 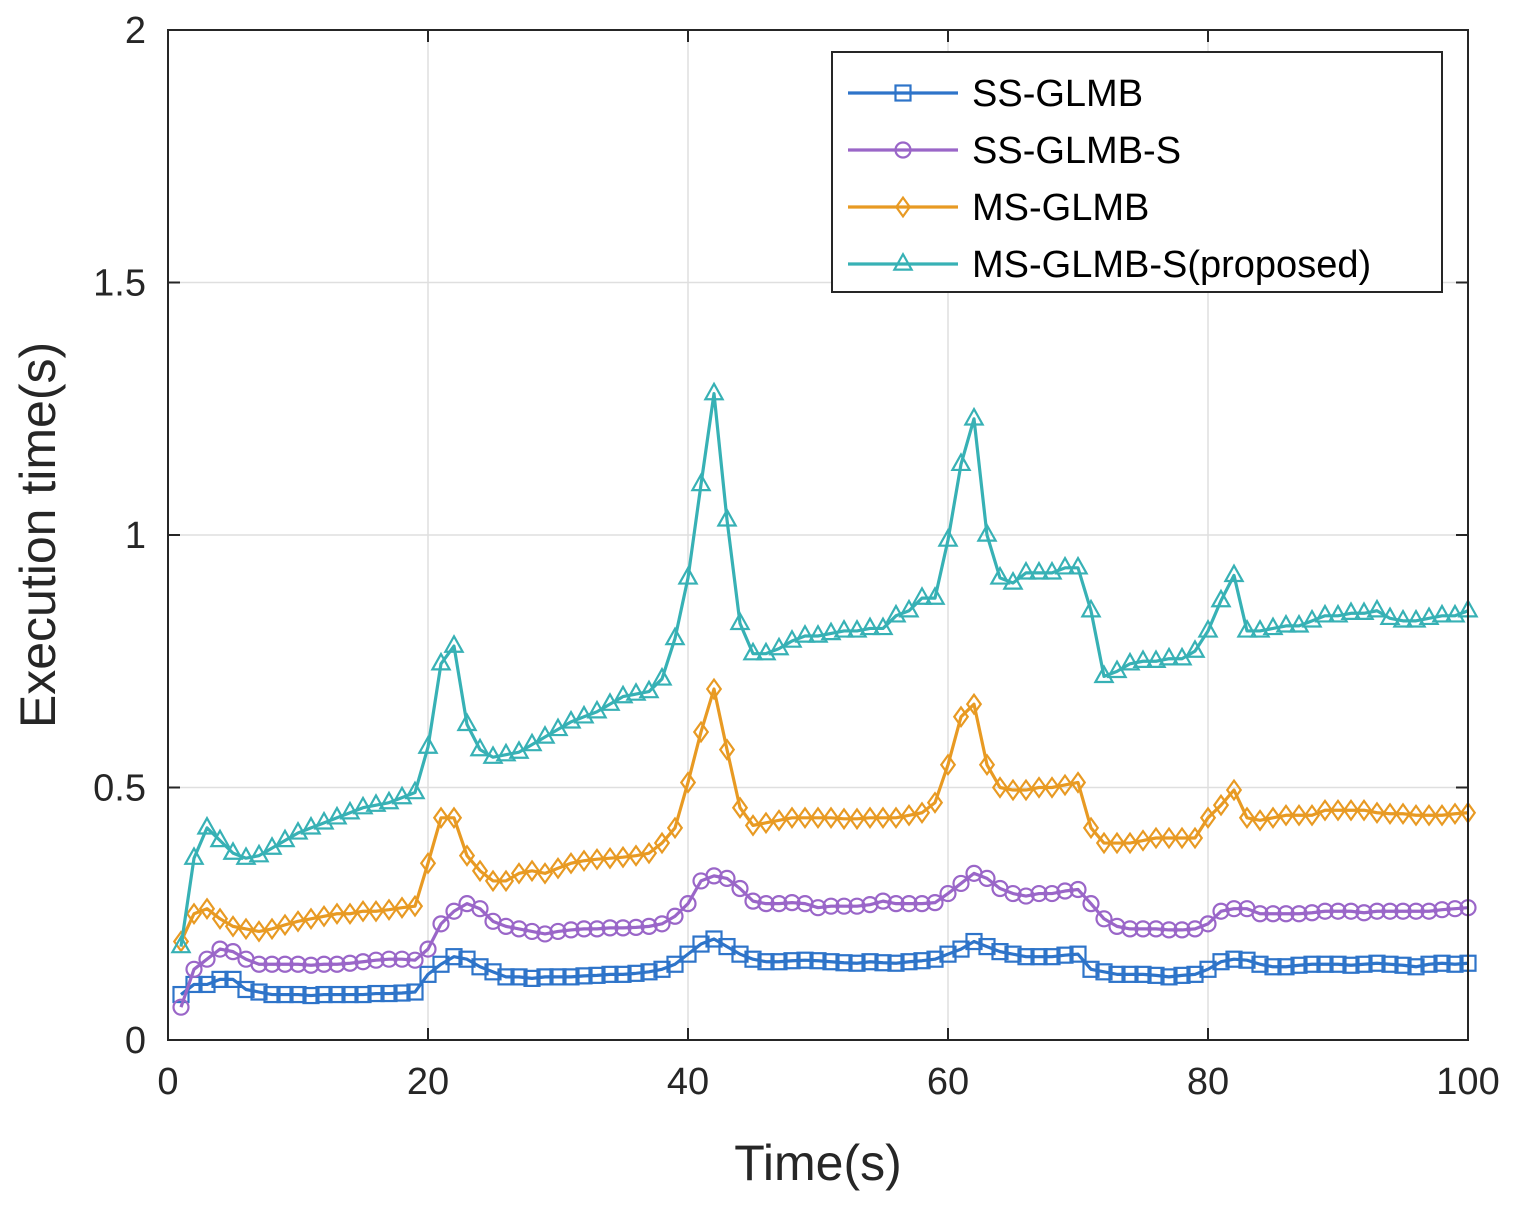 I want to click on legend-label: SS-GLMB-S, so click(x=1076, y=151).